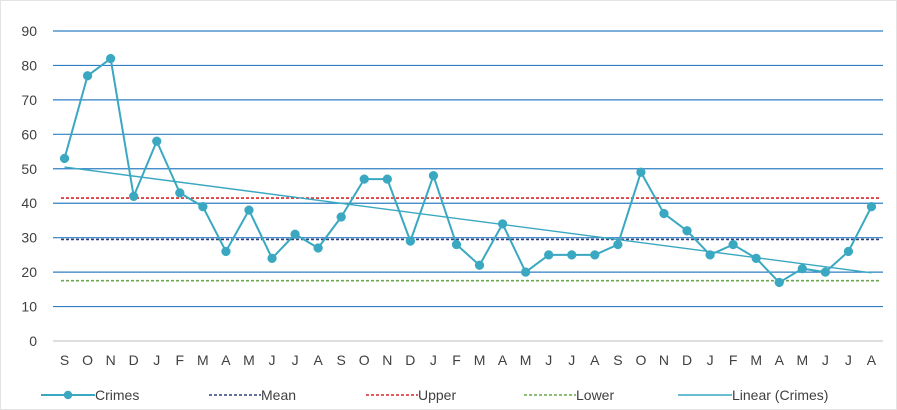 Image resolution: width=897 pixels, height=410 pixels. Describe the element at coordinates (279, 395) in the screenshot. I see `legend-label-mean: Mean` at that location.